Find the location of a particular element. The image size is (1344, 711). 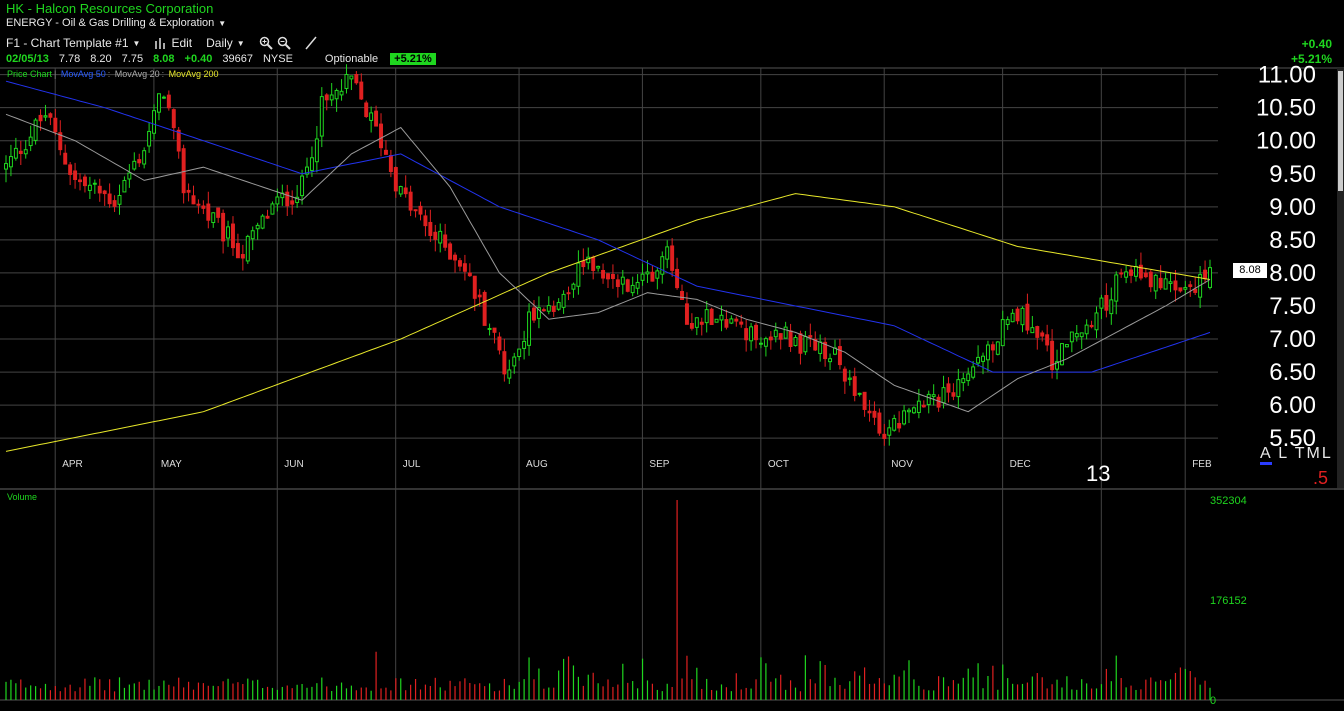

interval-dropdown: Daily ▼ is located at coordinates (225, 43).